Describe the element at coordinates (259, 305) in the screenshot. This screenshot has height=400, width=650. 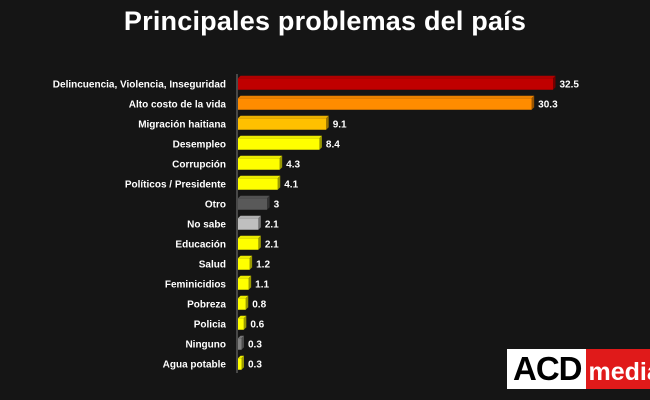
I see `data-label: 0.8` at that location.